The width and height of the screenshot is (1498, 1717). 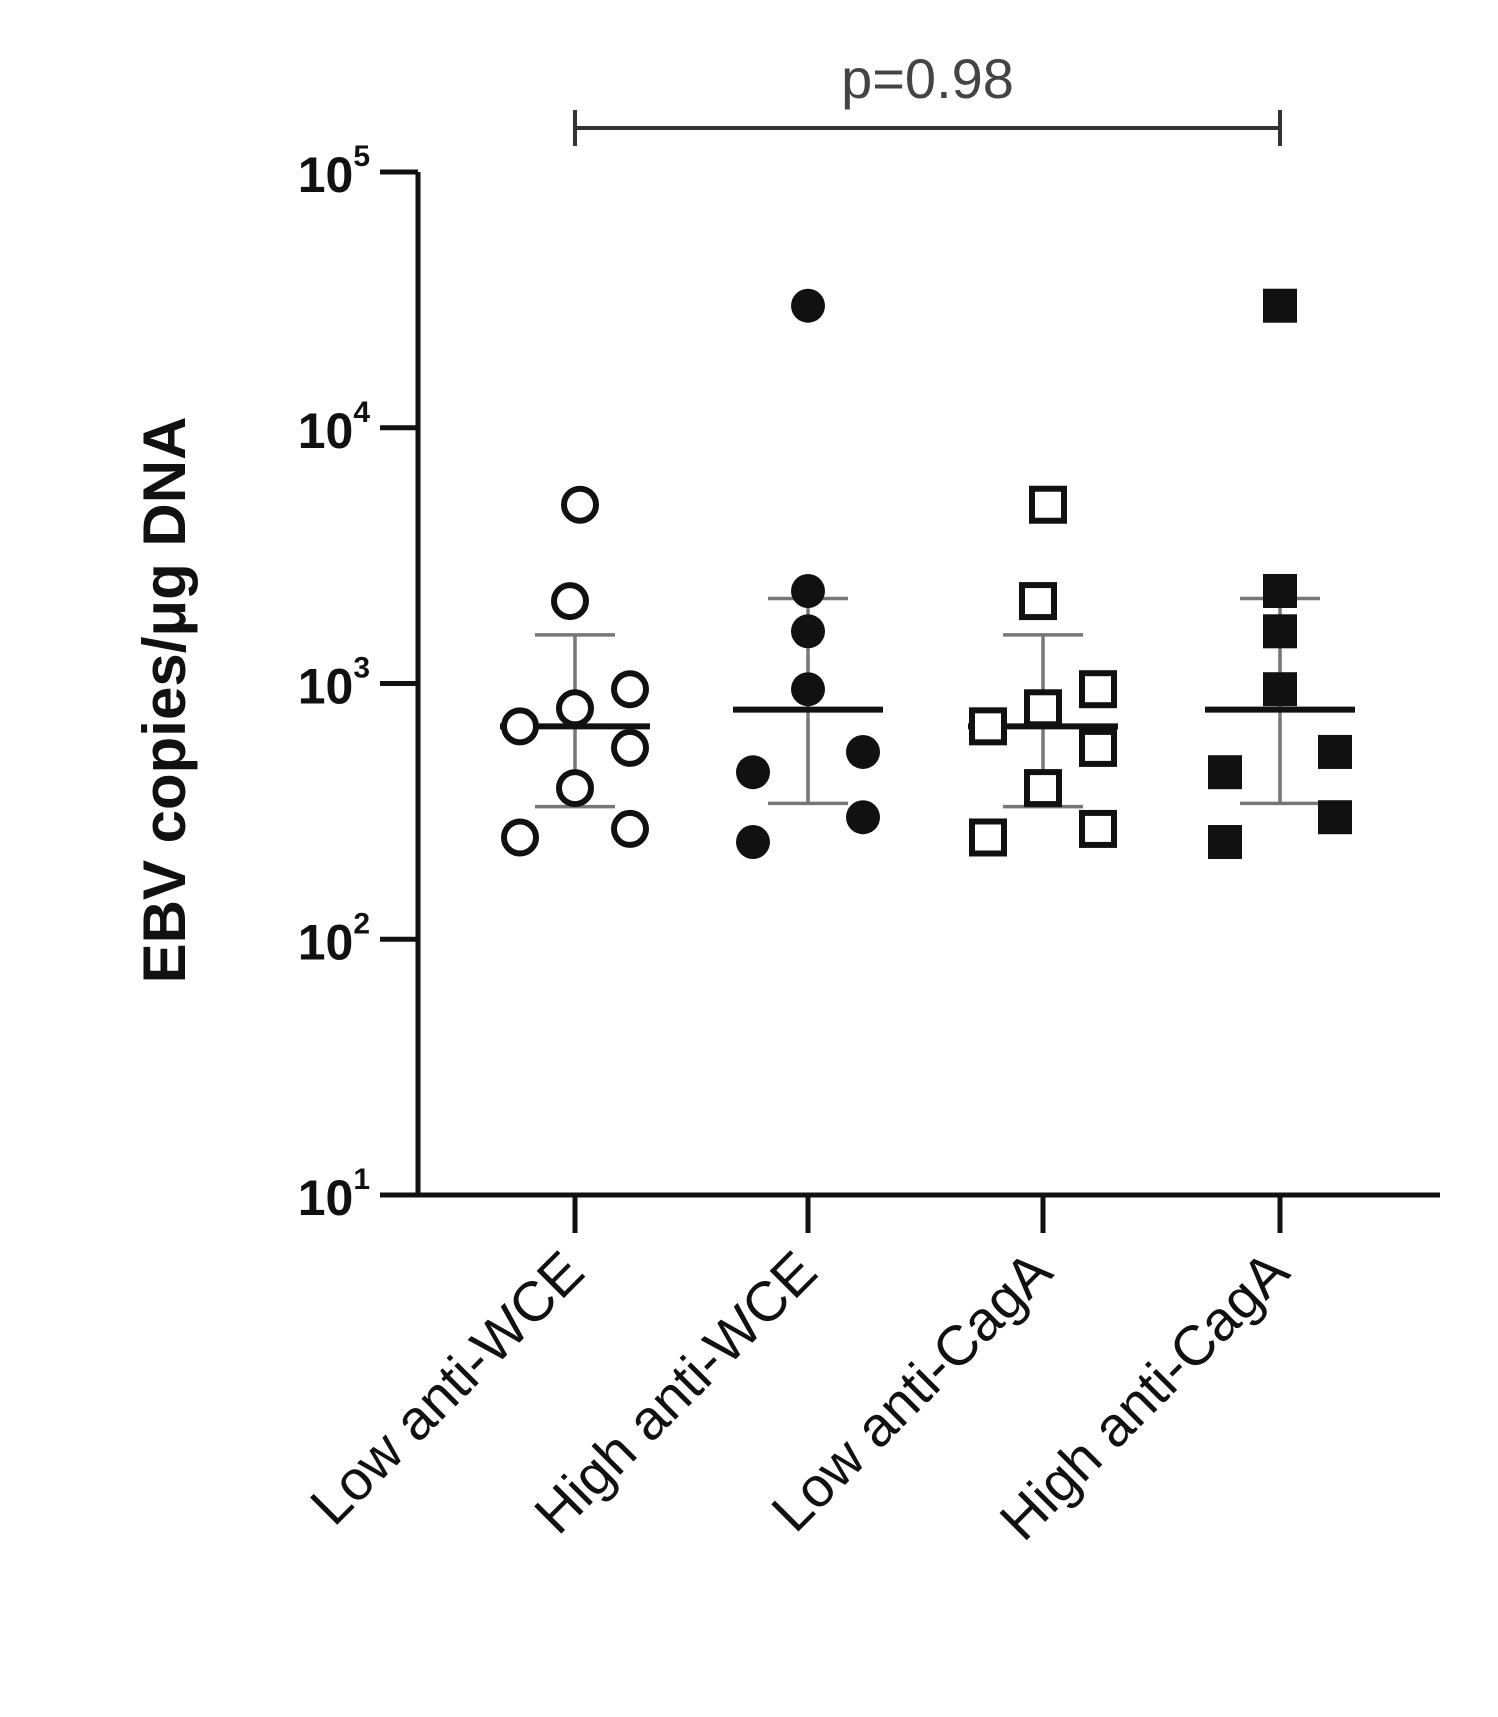 I want to click on y-tick-label: 10³, so click(x=334, y=683).